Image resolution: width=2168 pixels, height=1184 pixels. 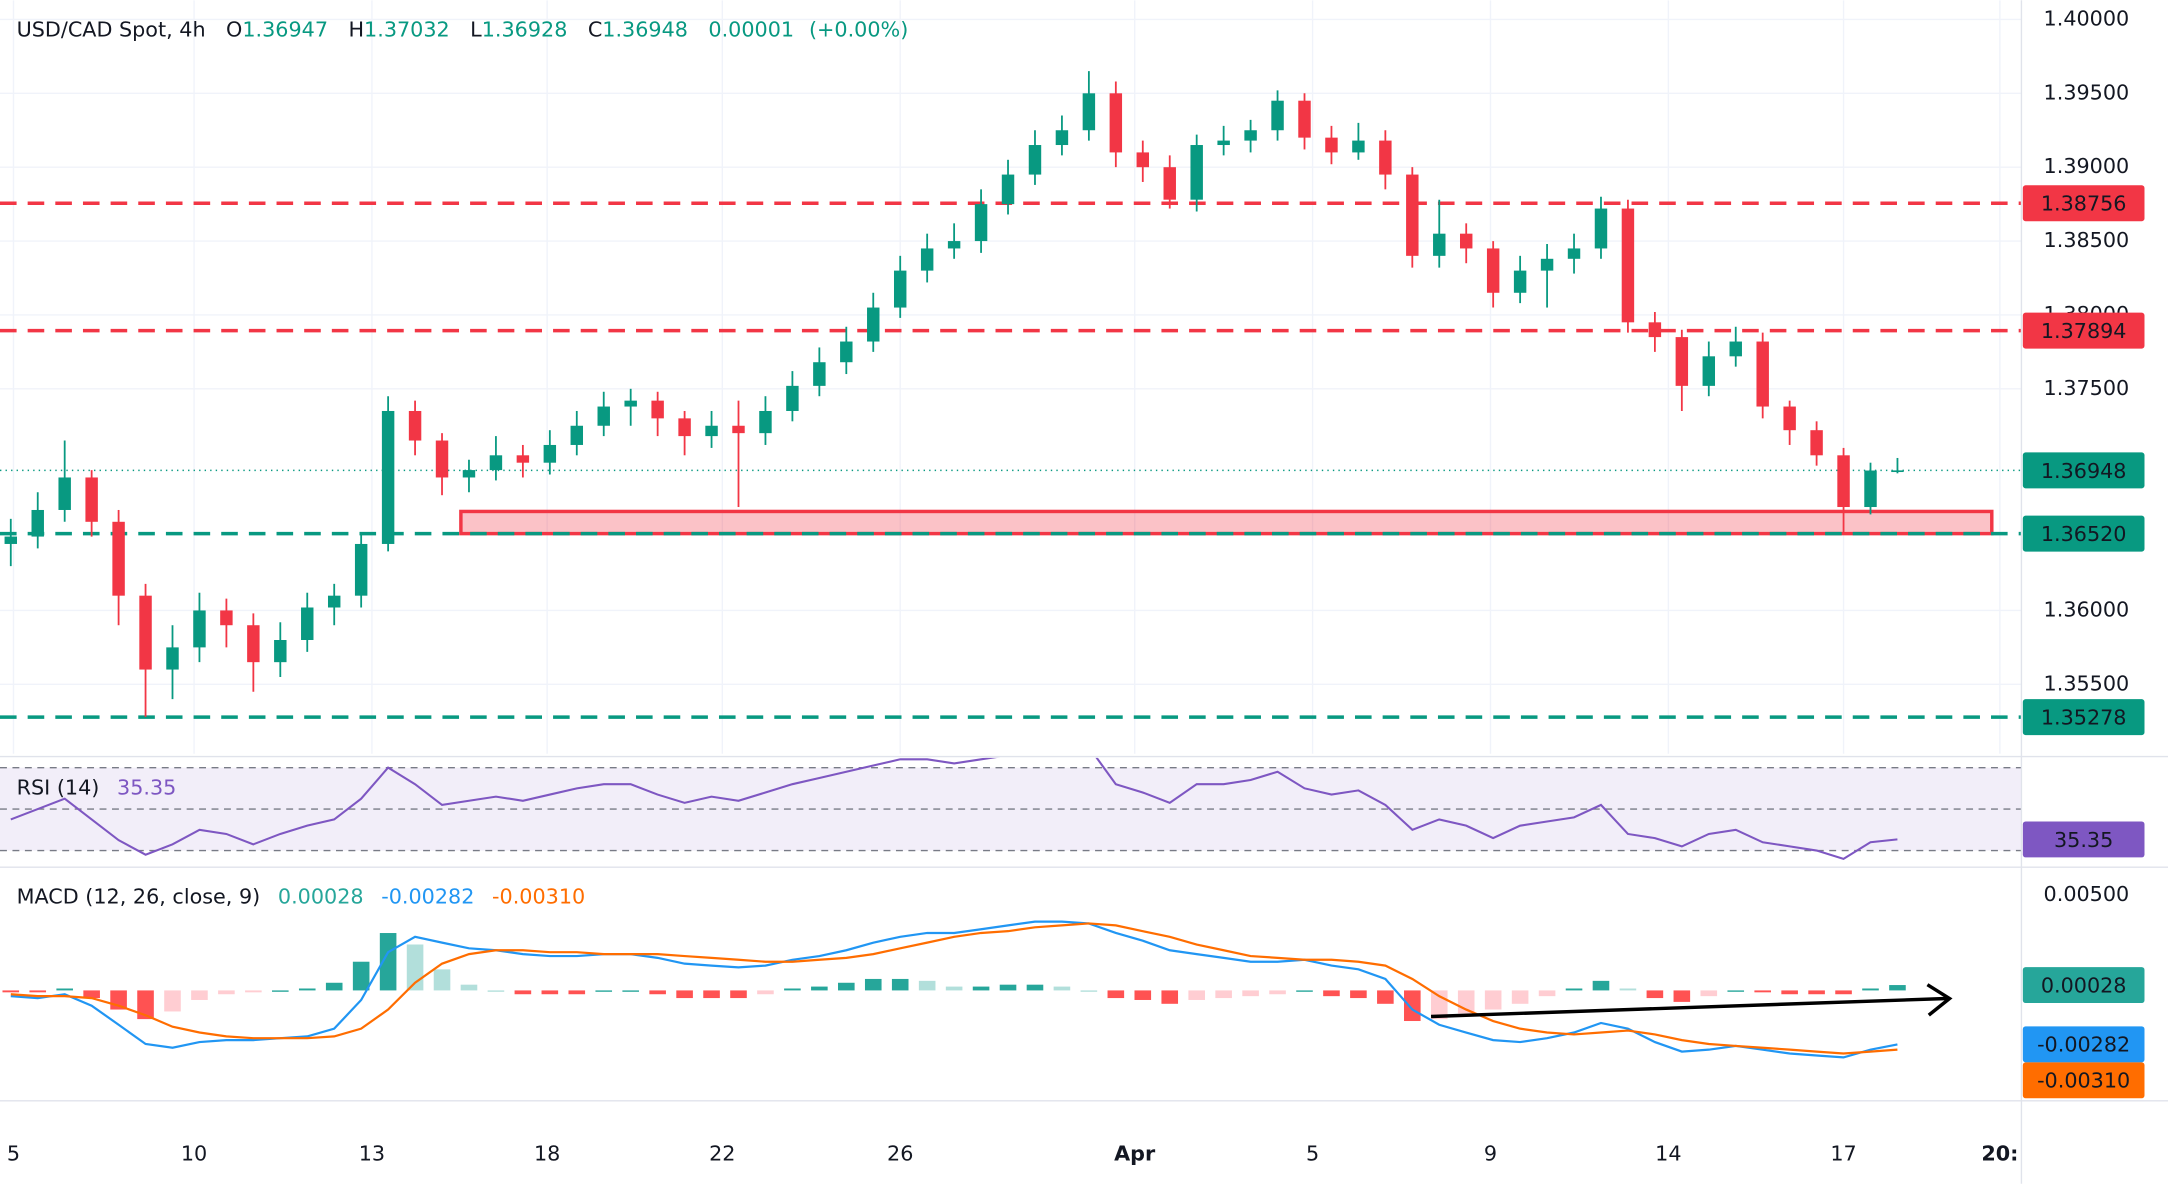 I want to click on level-label: 1.36520, so click(x=2084, y=534).